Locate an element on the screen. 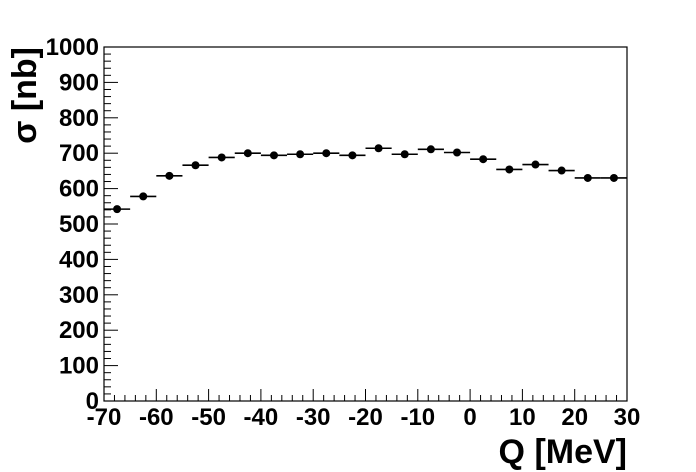 The width and height of the screenshot is (696, 472). y-tick-label: 900 is located at coordinates (79, 82).